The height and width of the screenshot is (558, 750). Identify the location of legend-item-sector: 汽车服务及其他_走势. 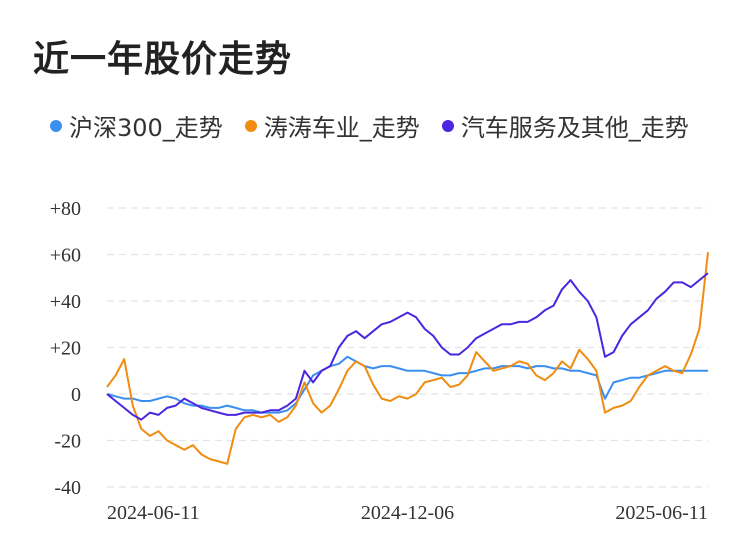
(565, 125).